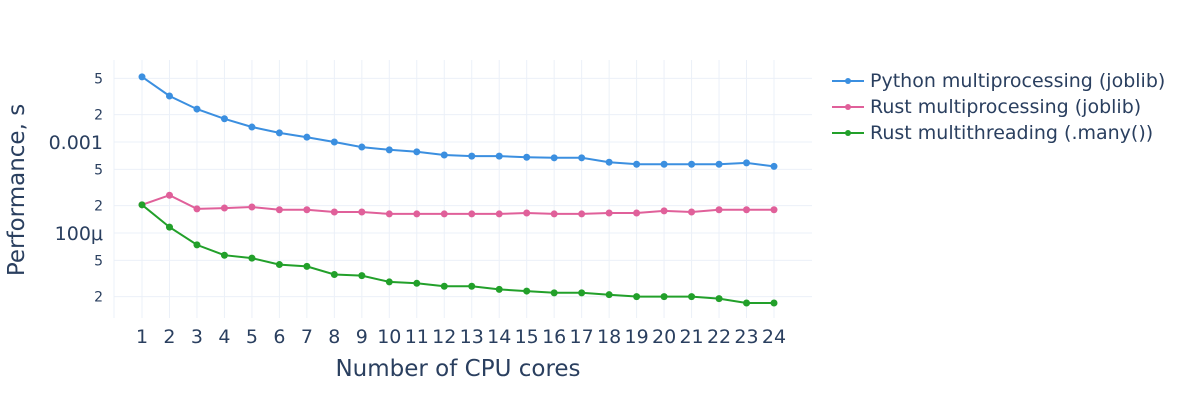  I want to click on svg-text: 15, so click(527, 337).